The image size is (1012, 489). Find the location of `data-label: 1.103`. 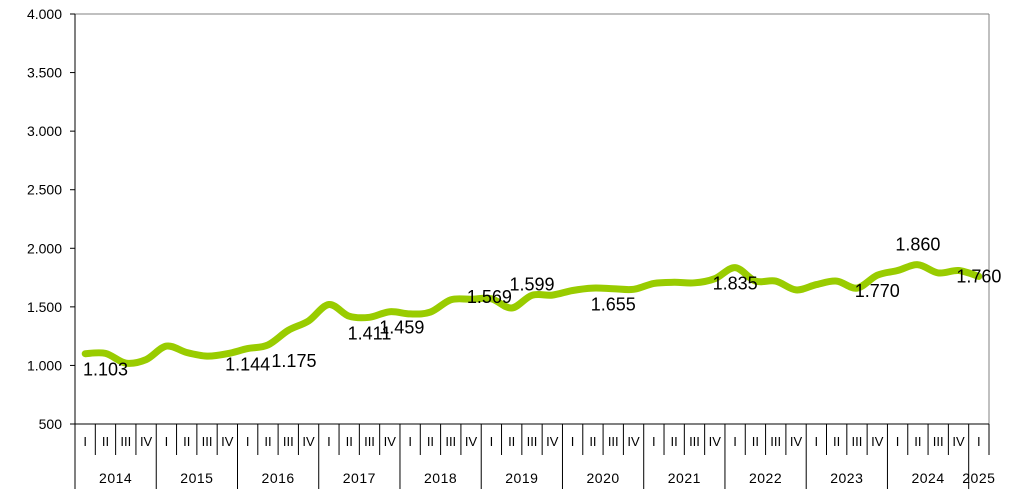

data-label: 1.103 is located at coordinates (105, 369).